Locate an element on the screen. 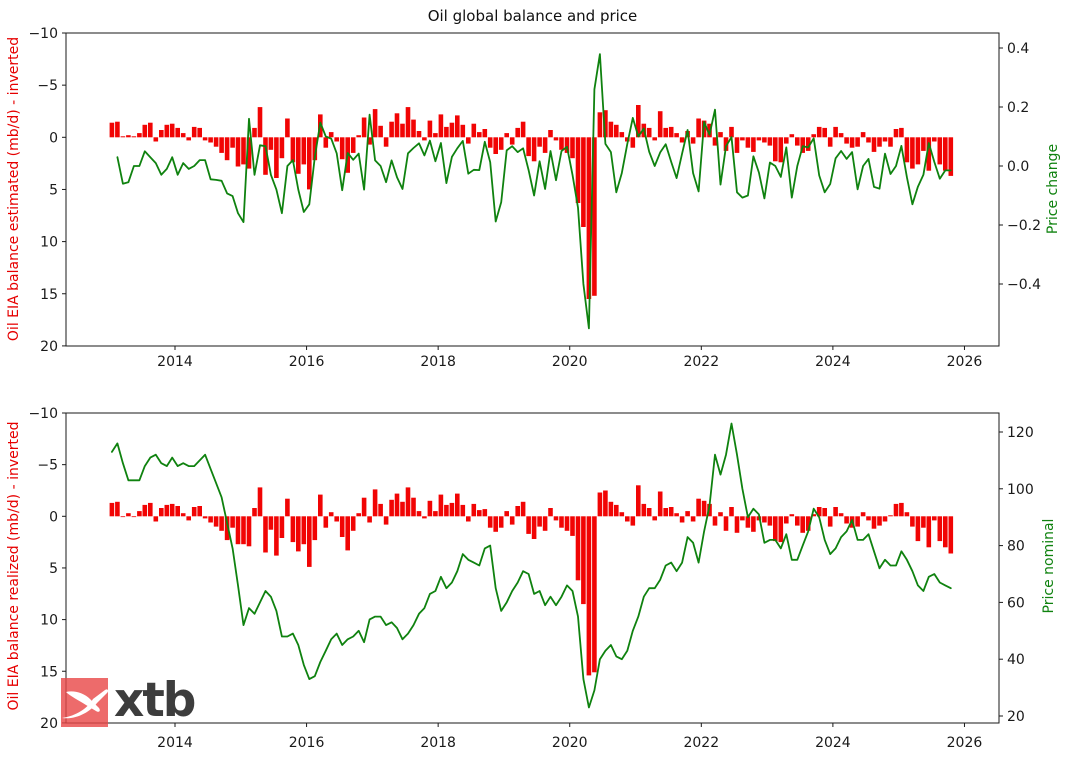 The image size is (1071, 759). svg-text: 0.2 is located at coordinates (1018, 108).